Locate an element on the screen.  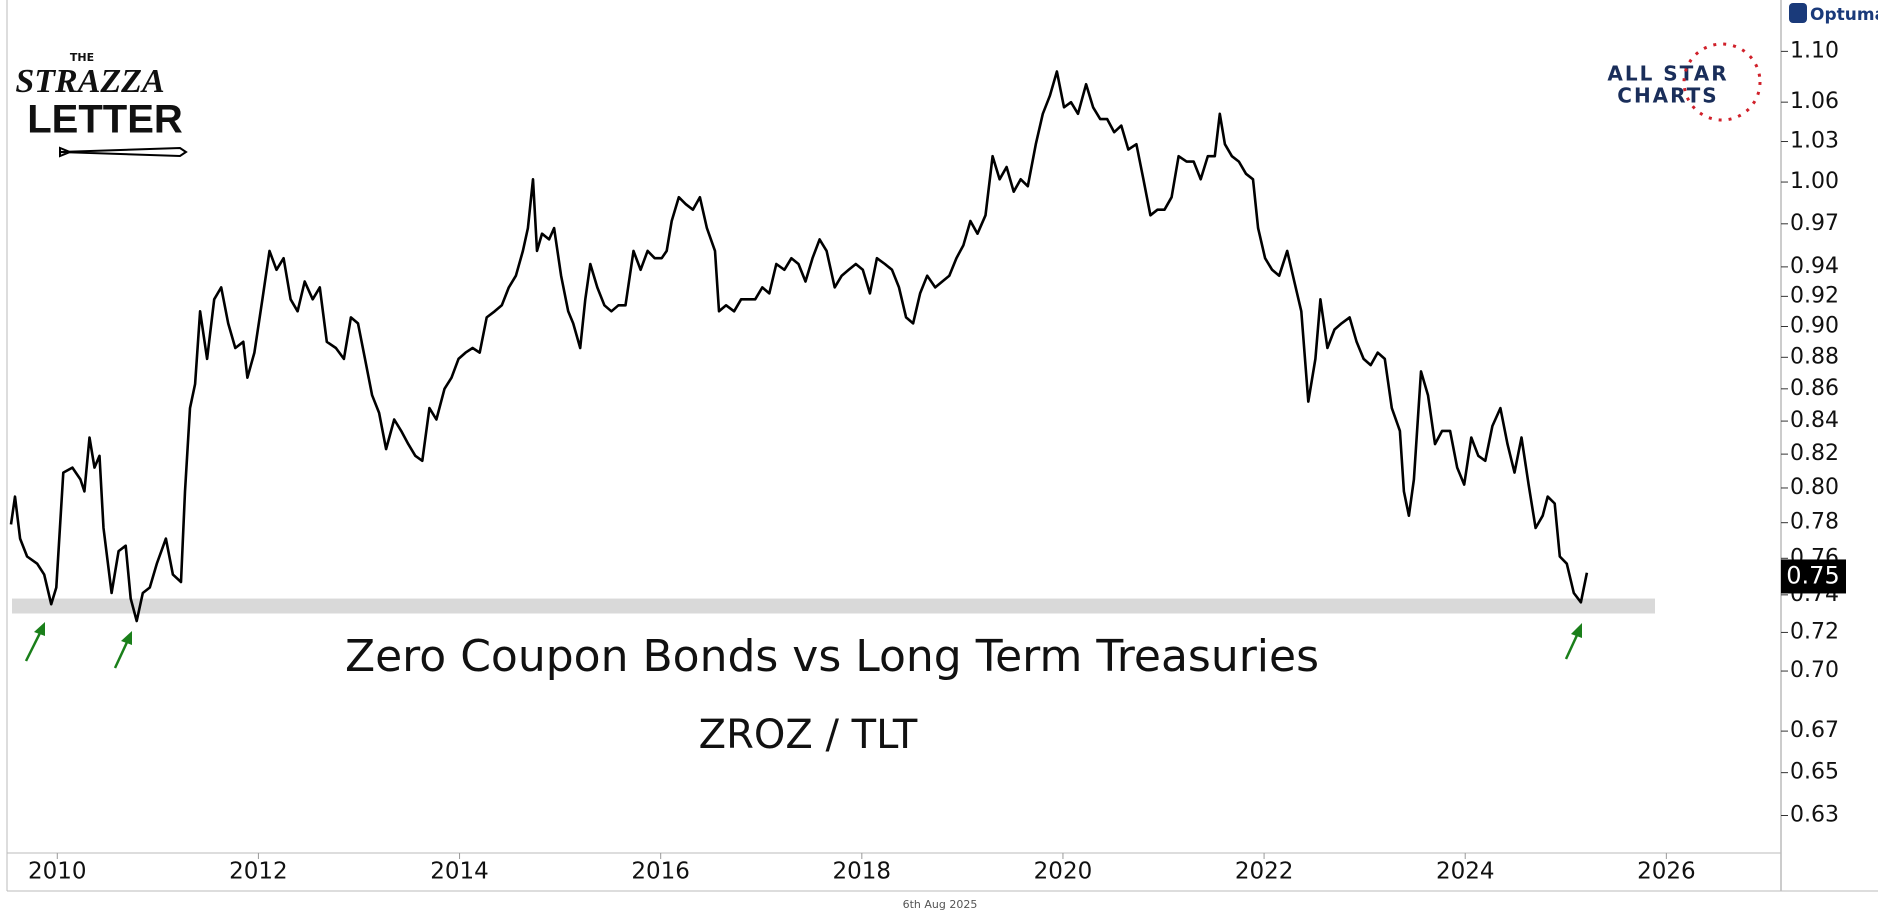
y-tick-label: 0.90 is located at coordinates (1814, 325).